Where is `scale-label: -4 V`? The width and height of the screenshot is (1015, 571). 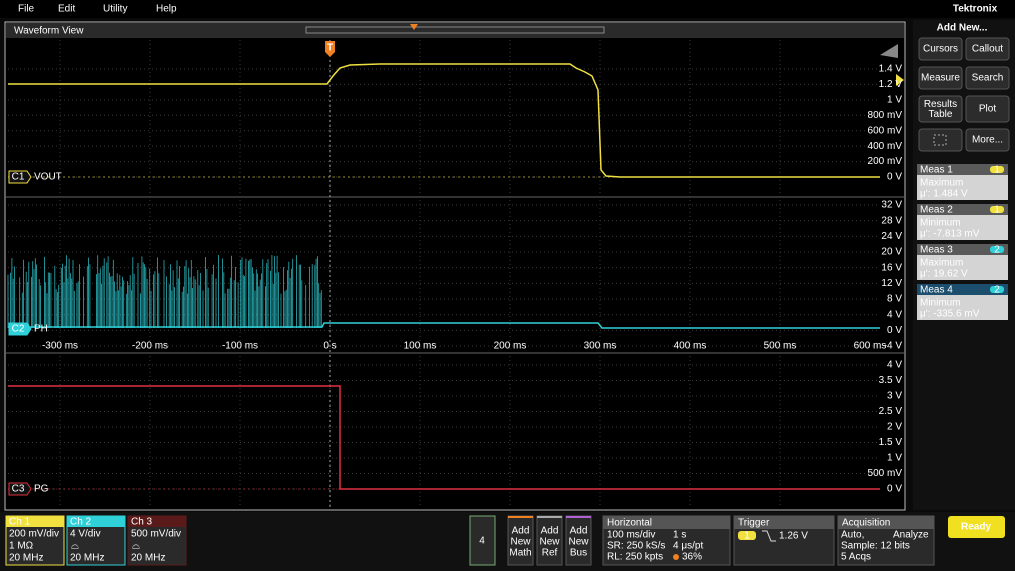 scale-label: -4 V is located at coordinates (893, 346).